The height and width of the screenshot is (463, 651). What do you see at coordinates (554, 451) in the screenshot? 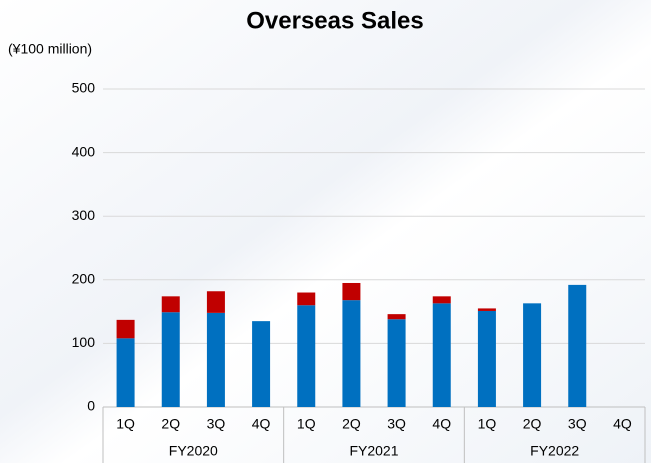
I see `group-label: FY2022` at bounding box center [554, 451].